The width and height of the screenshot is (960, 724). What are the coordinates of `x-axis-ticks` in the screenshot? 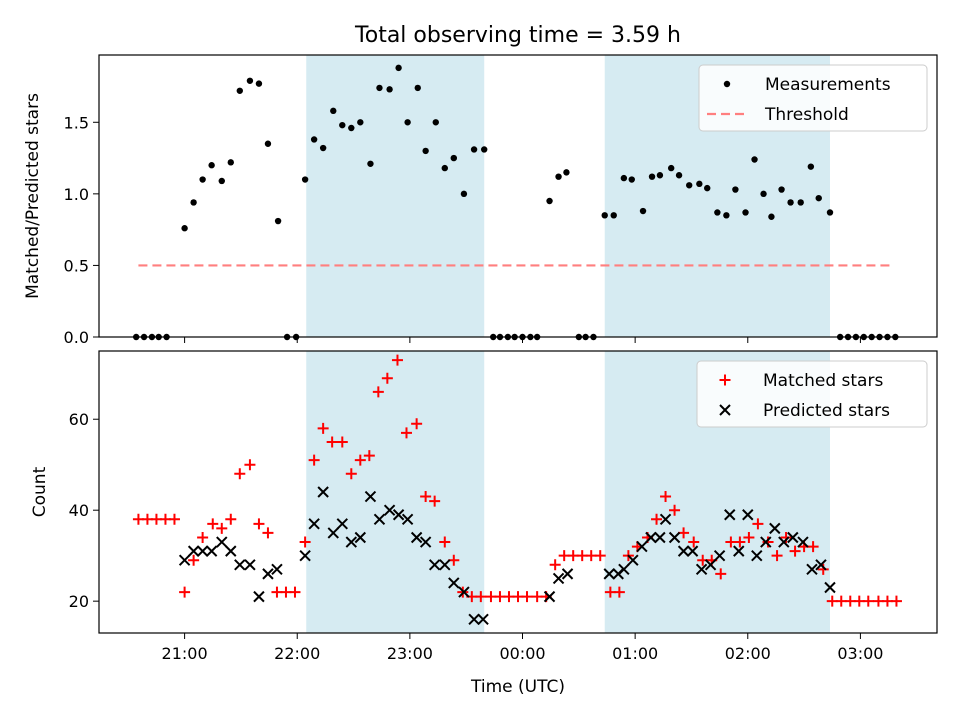 It's located at (522, 340).